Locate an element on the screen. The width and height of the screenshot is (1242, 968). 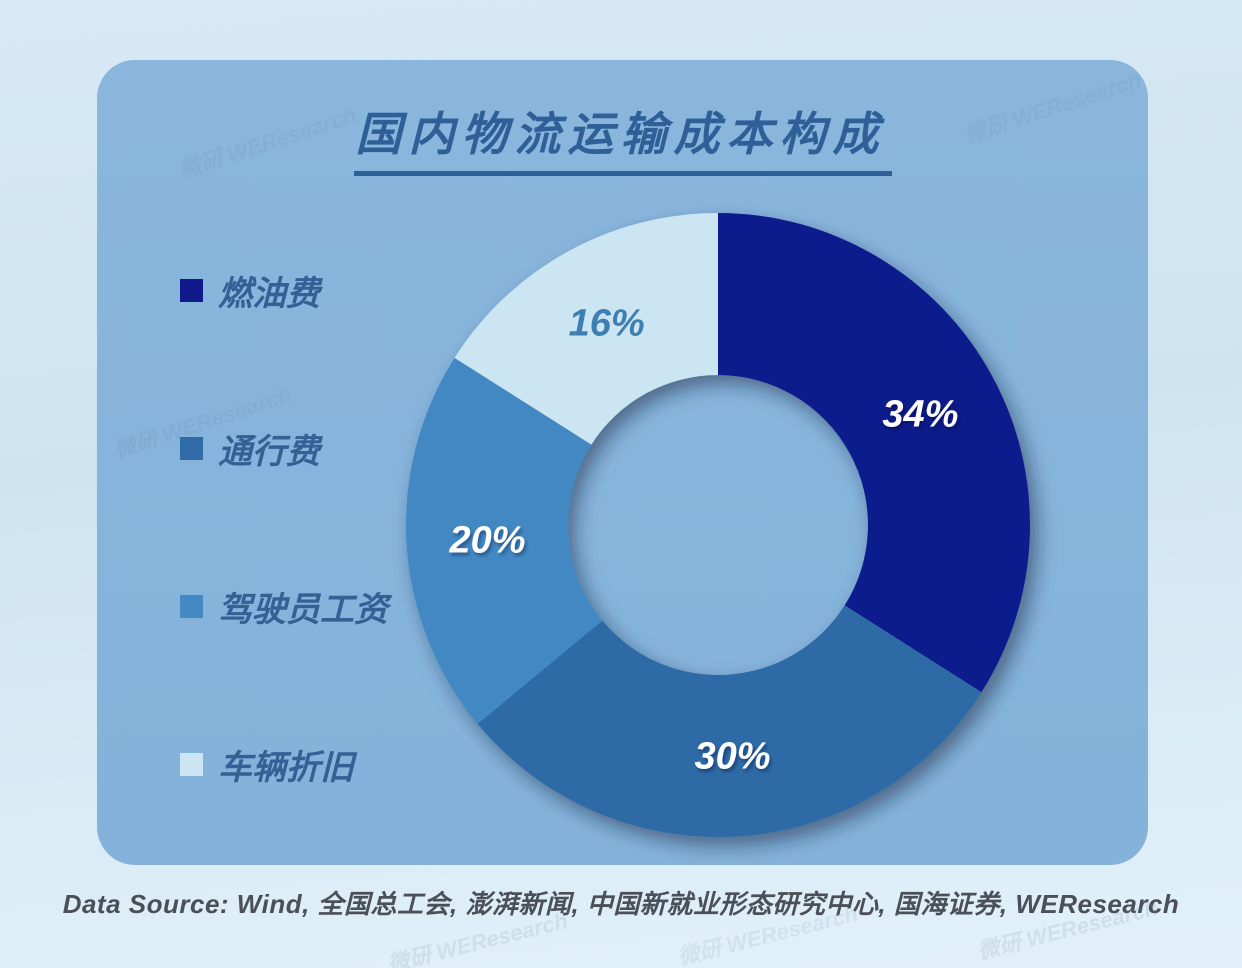
pie-slice-value-label-2: 20% is located at coordinates (486, 541).